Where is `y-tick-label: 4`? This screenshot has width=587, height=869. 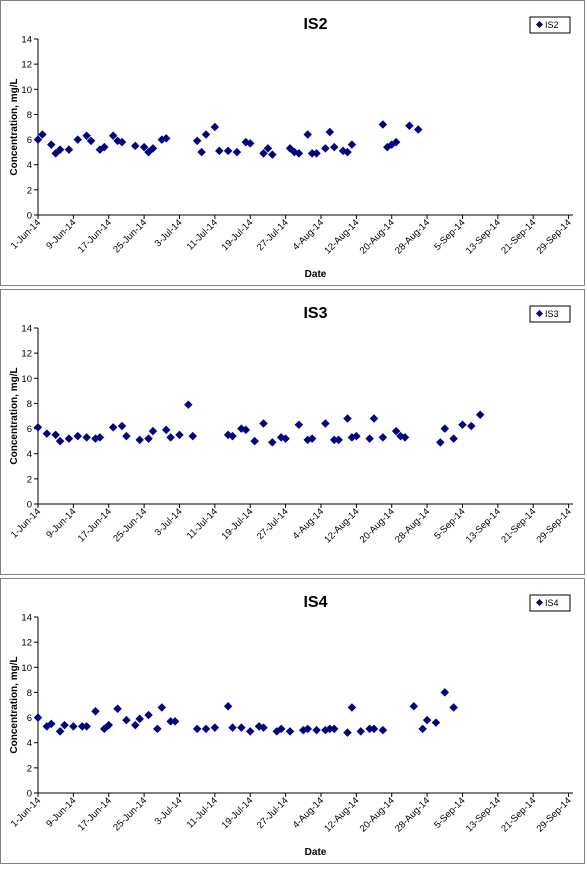
y-tick-label: 4 is located at coordinates (29, 454).